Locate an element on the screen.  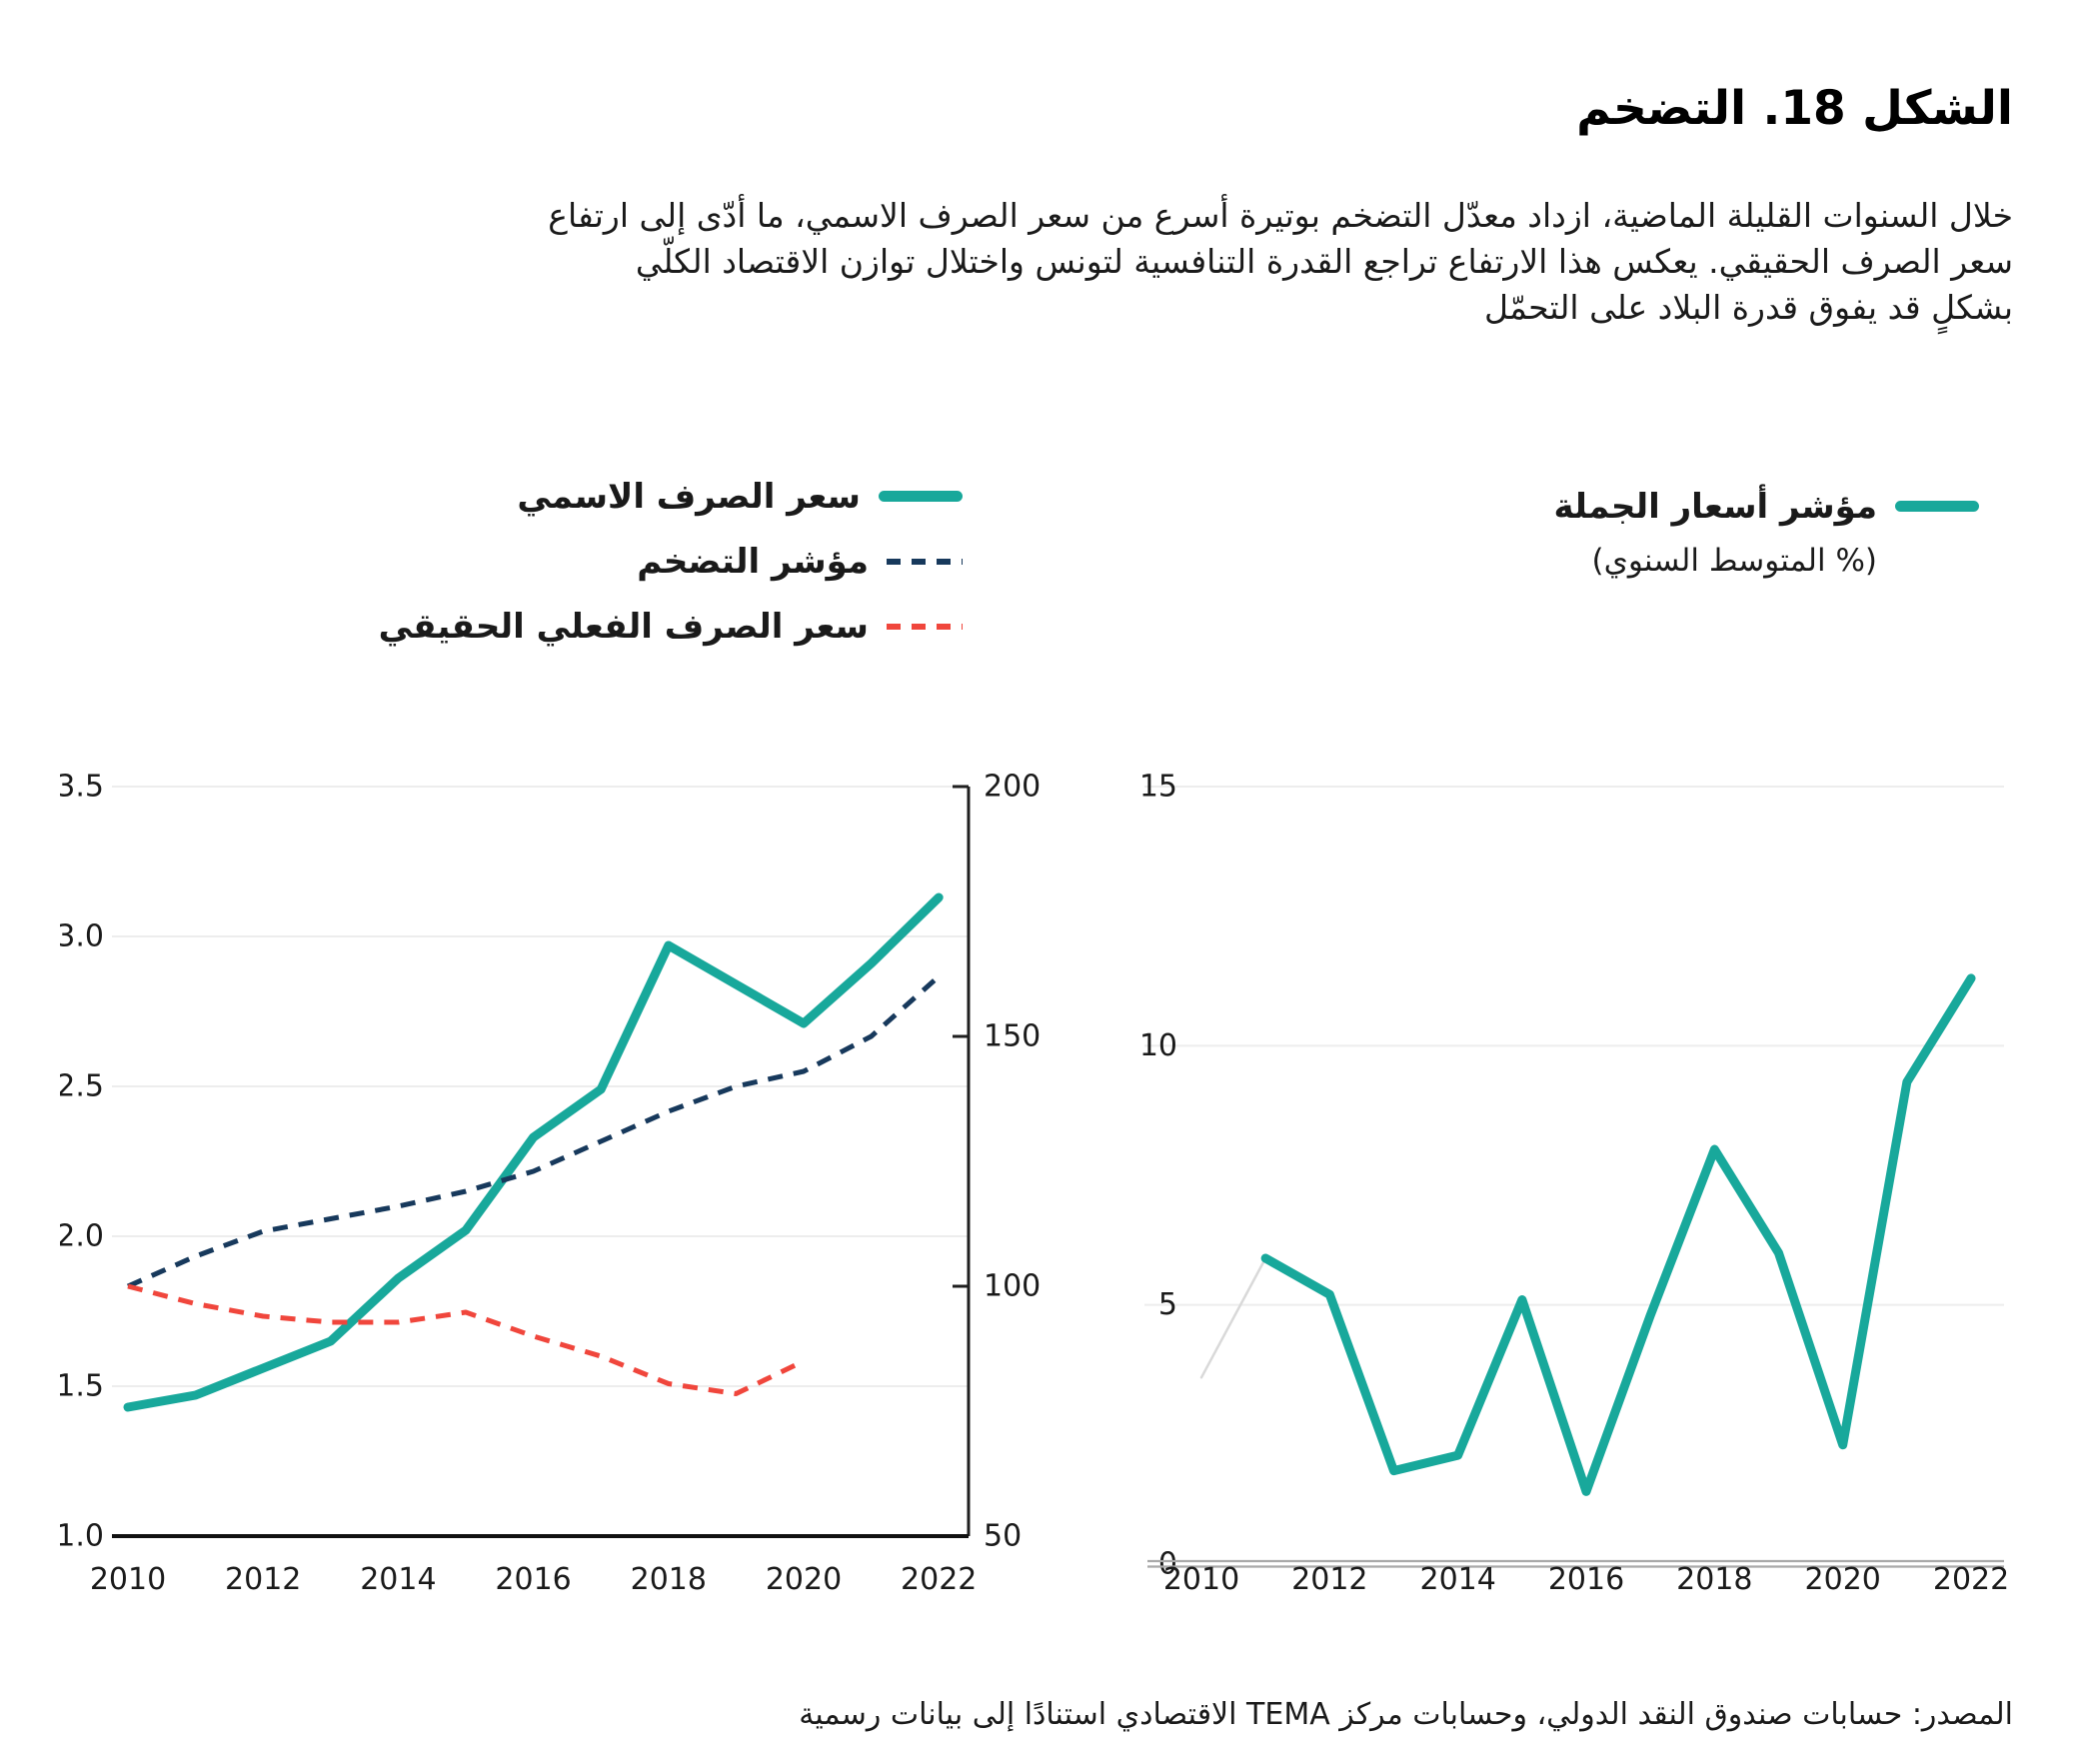
legend-item-nominal-exchange-rate: سعر الصرف الاسمي is located at coordinates (671, 497).